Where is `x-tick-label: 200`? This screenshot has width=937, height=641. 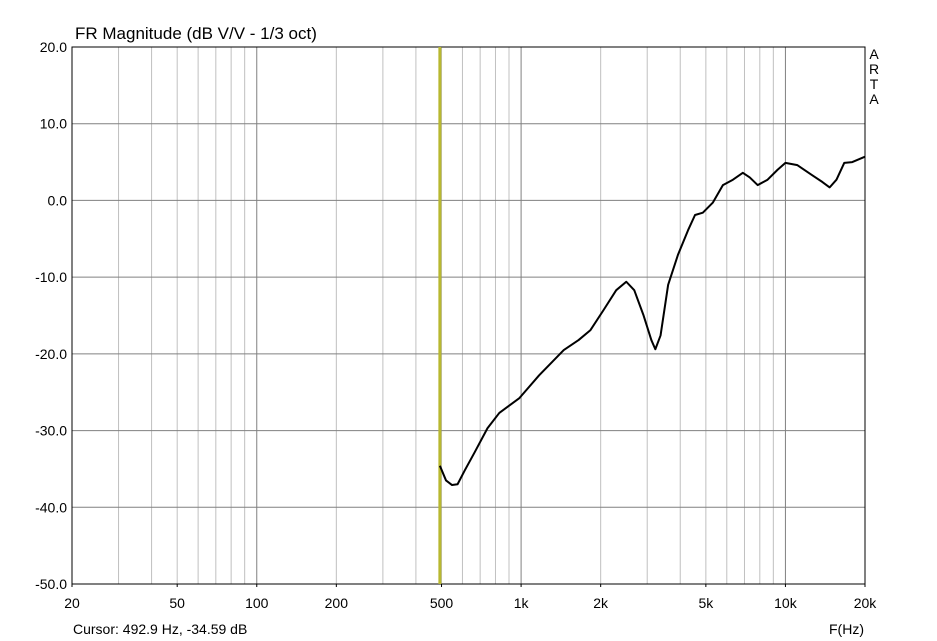 x-tick-label: 200 is located at coordinates (337, 603).